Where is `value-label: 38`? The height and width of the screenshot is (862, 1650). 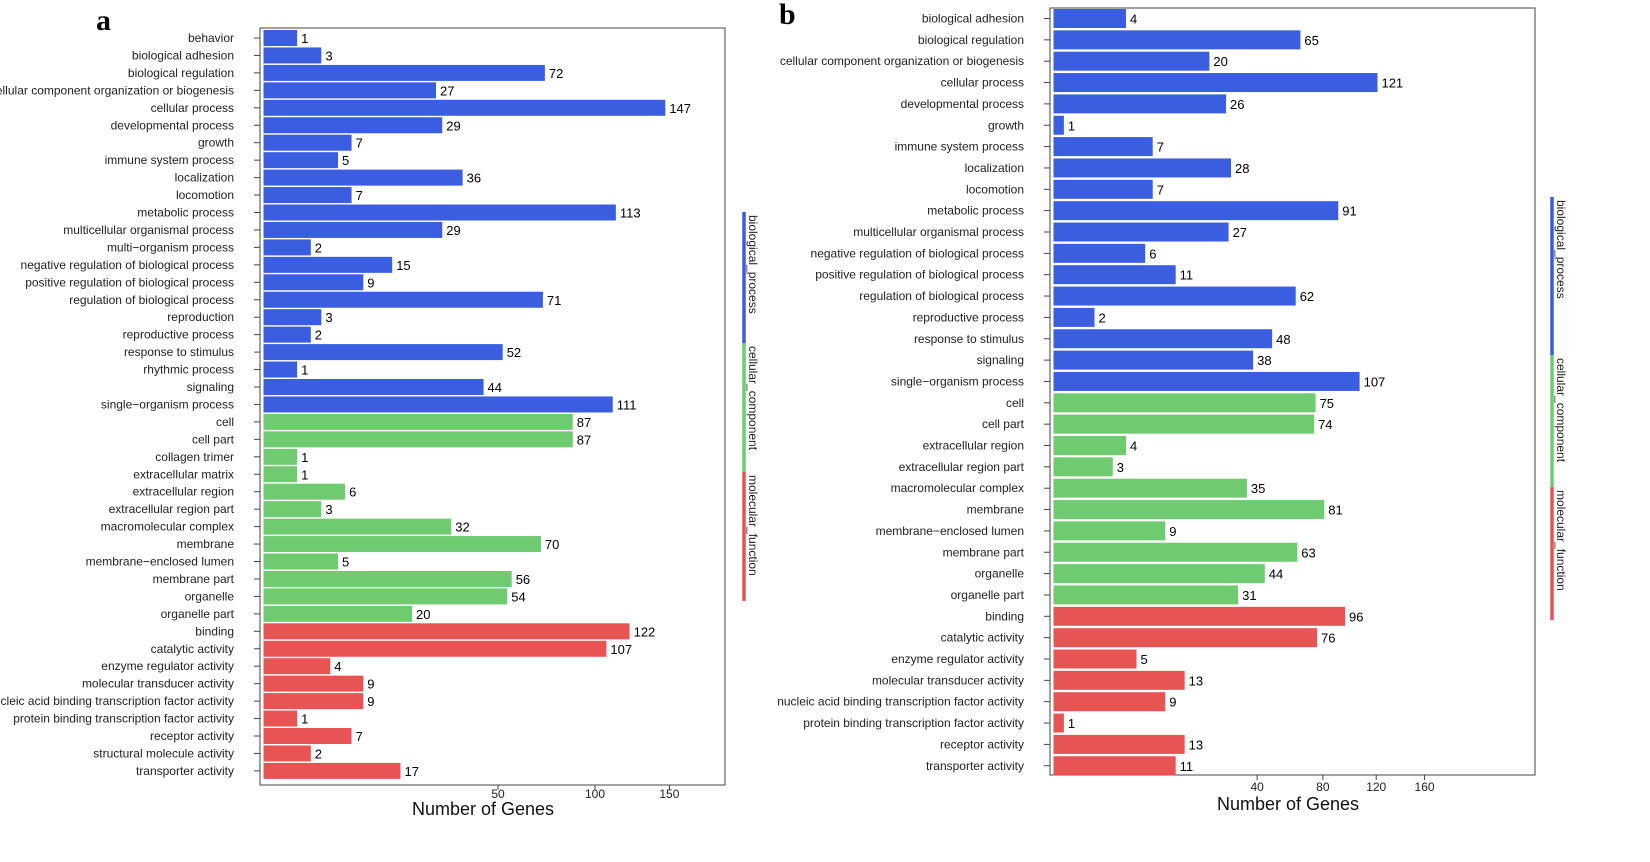
value-label: 38 is located at coordinates (1264, 360).